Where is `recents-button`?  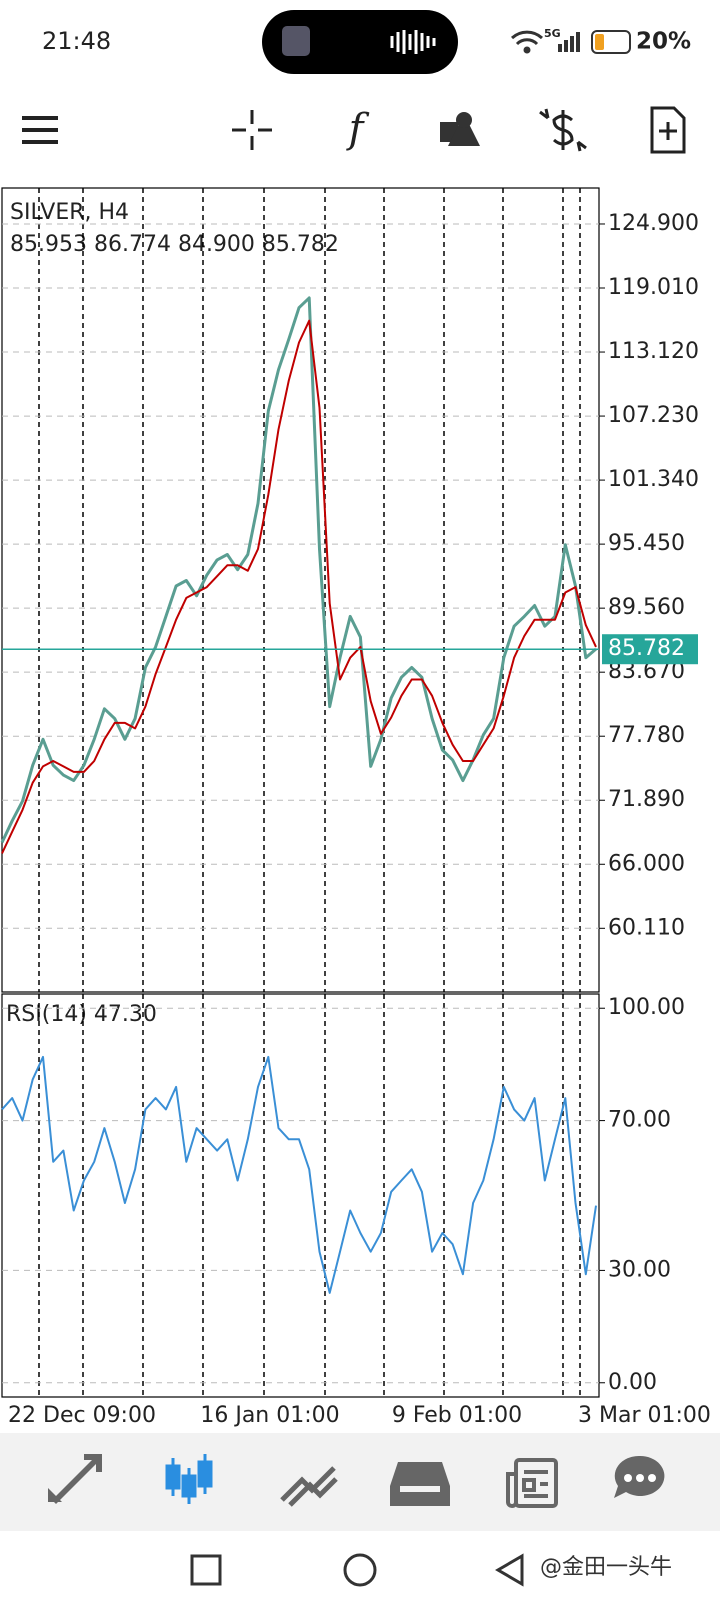
recents-button is located at coordinates (206, 1570).